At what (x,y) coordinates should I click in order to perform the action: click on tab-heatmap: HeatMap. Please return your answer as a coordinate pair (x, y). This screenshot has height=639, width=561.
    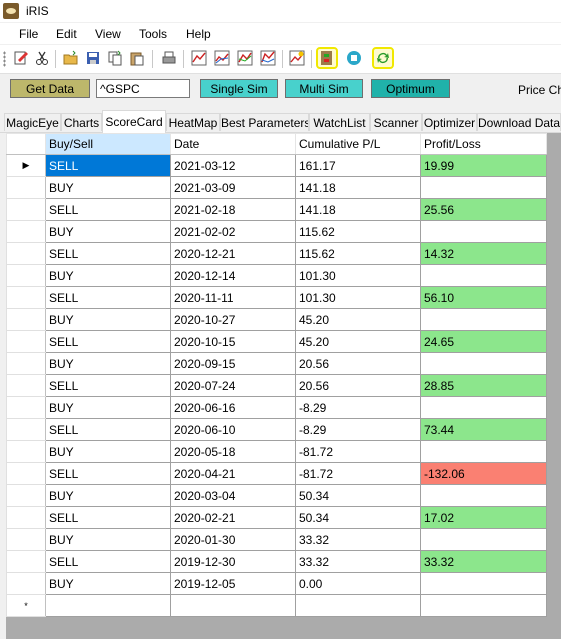
    Looking at the image, I should click on (193, 122).